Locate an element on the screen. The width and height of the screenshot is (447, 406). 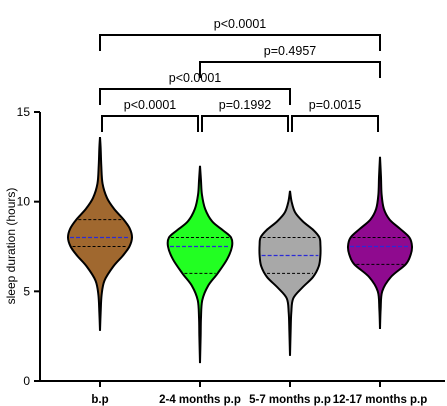
p-value-label-5: p<0.0001 is located at coordinates (240, 24).